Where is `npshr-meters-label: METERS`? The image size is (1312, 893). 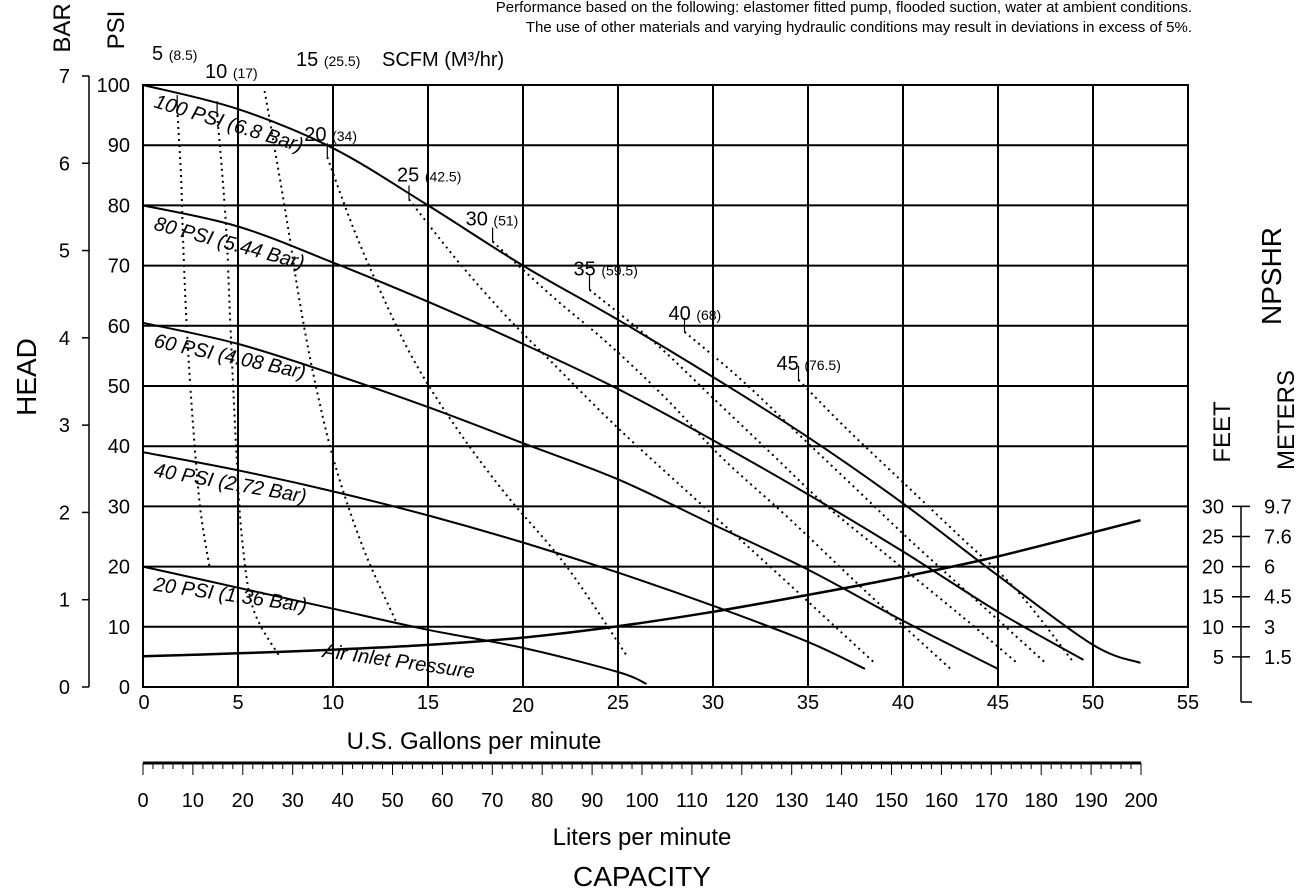
npshr-meters-label: METERS is located at coordinates (1286, 420).